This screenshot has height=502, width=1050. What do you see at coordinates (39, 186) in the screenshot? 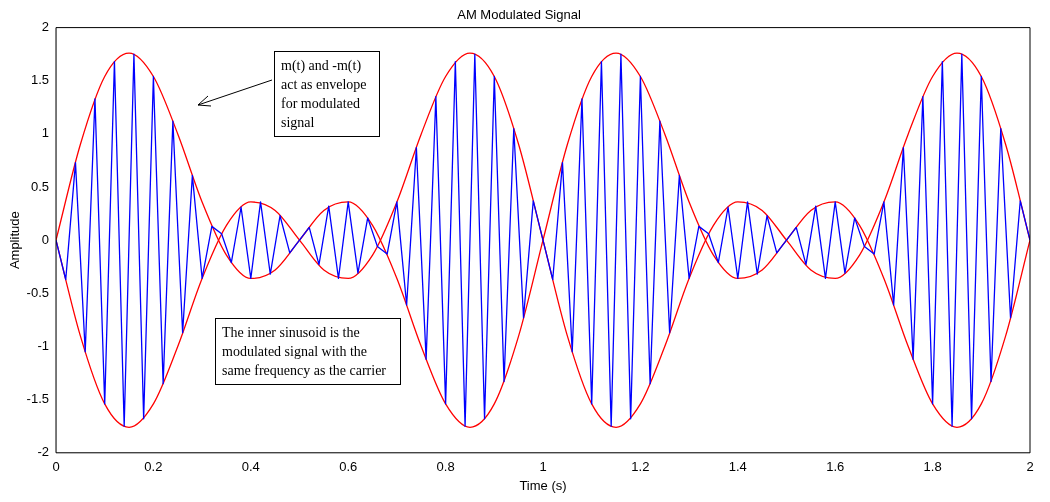
I see `y-tick-label: 0.5` at bounding box center [39, 186].